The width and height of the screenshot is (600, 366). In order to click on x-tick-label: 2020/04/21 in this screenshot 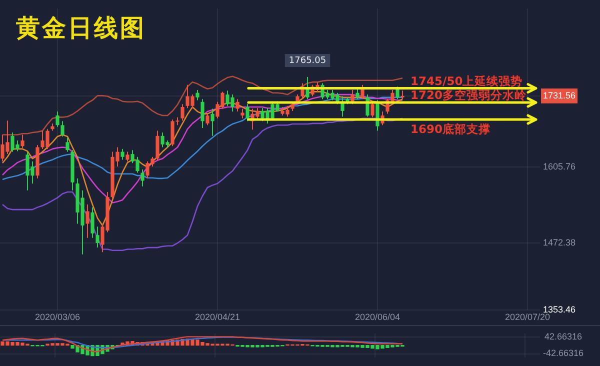, I will do `click(217, 317)`.